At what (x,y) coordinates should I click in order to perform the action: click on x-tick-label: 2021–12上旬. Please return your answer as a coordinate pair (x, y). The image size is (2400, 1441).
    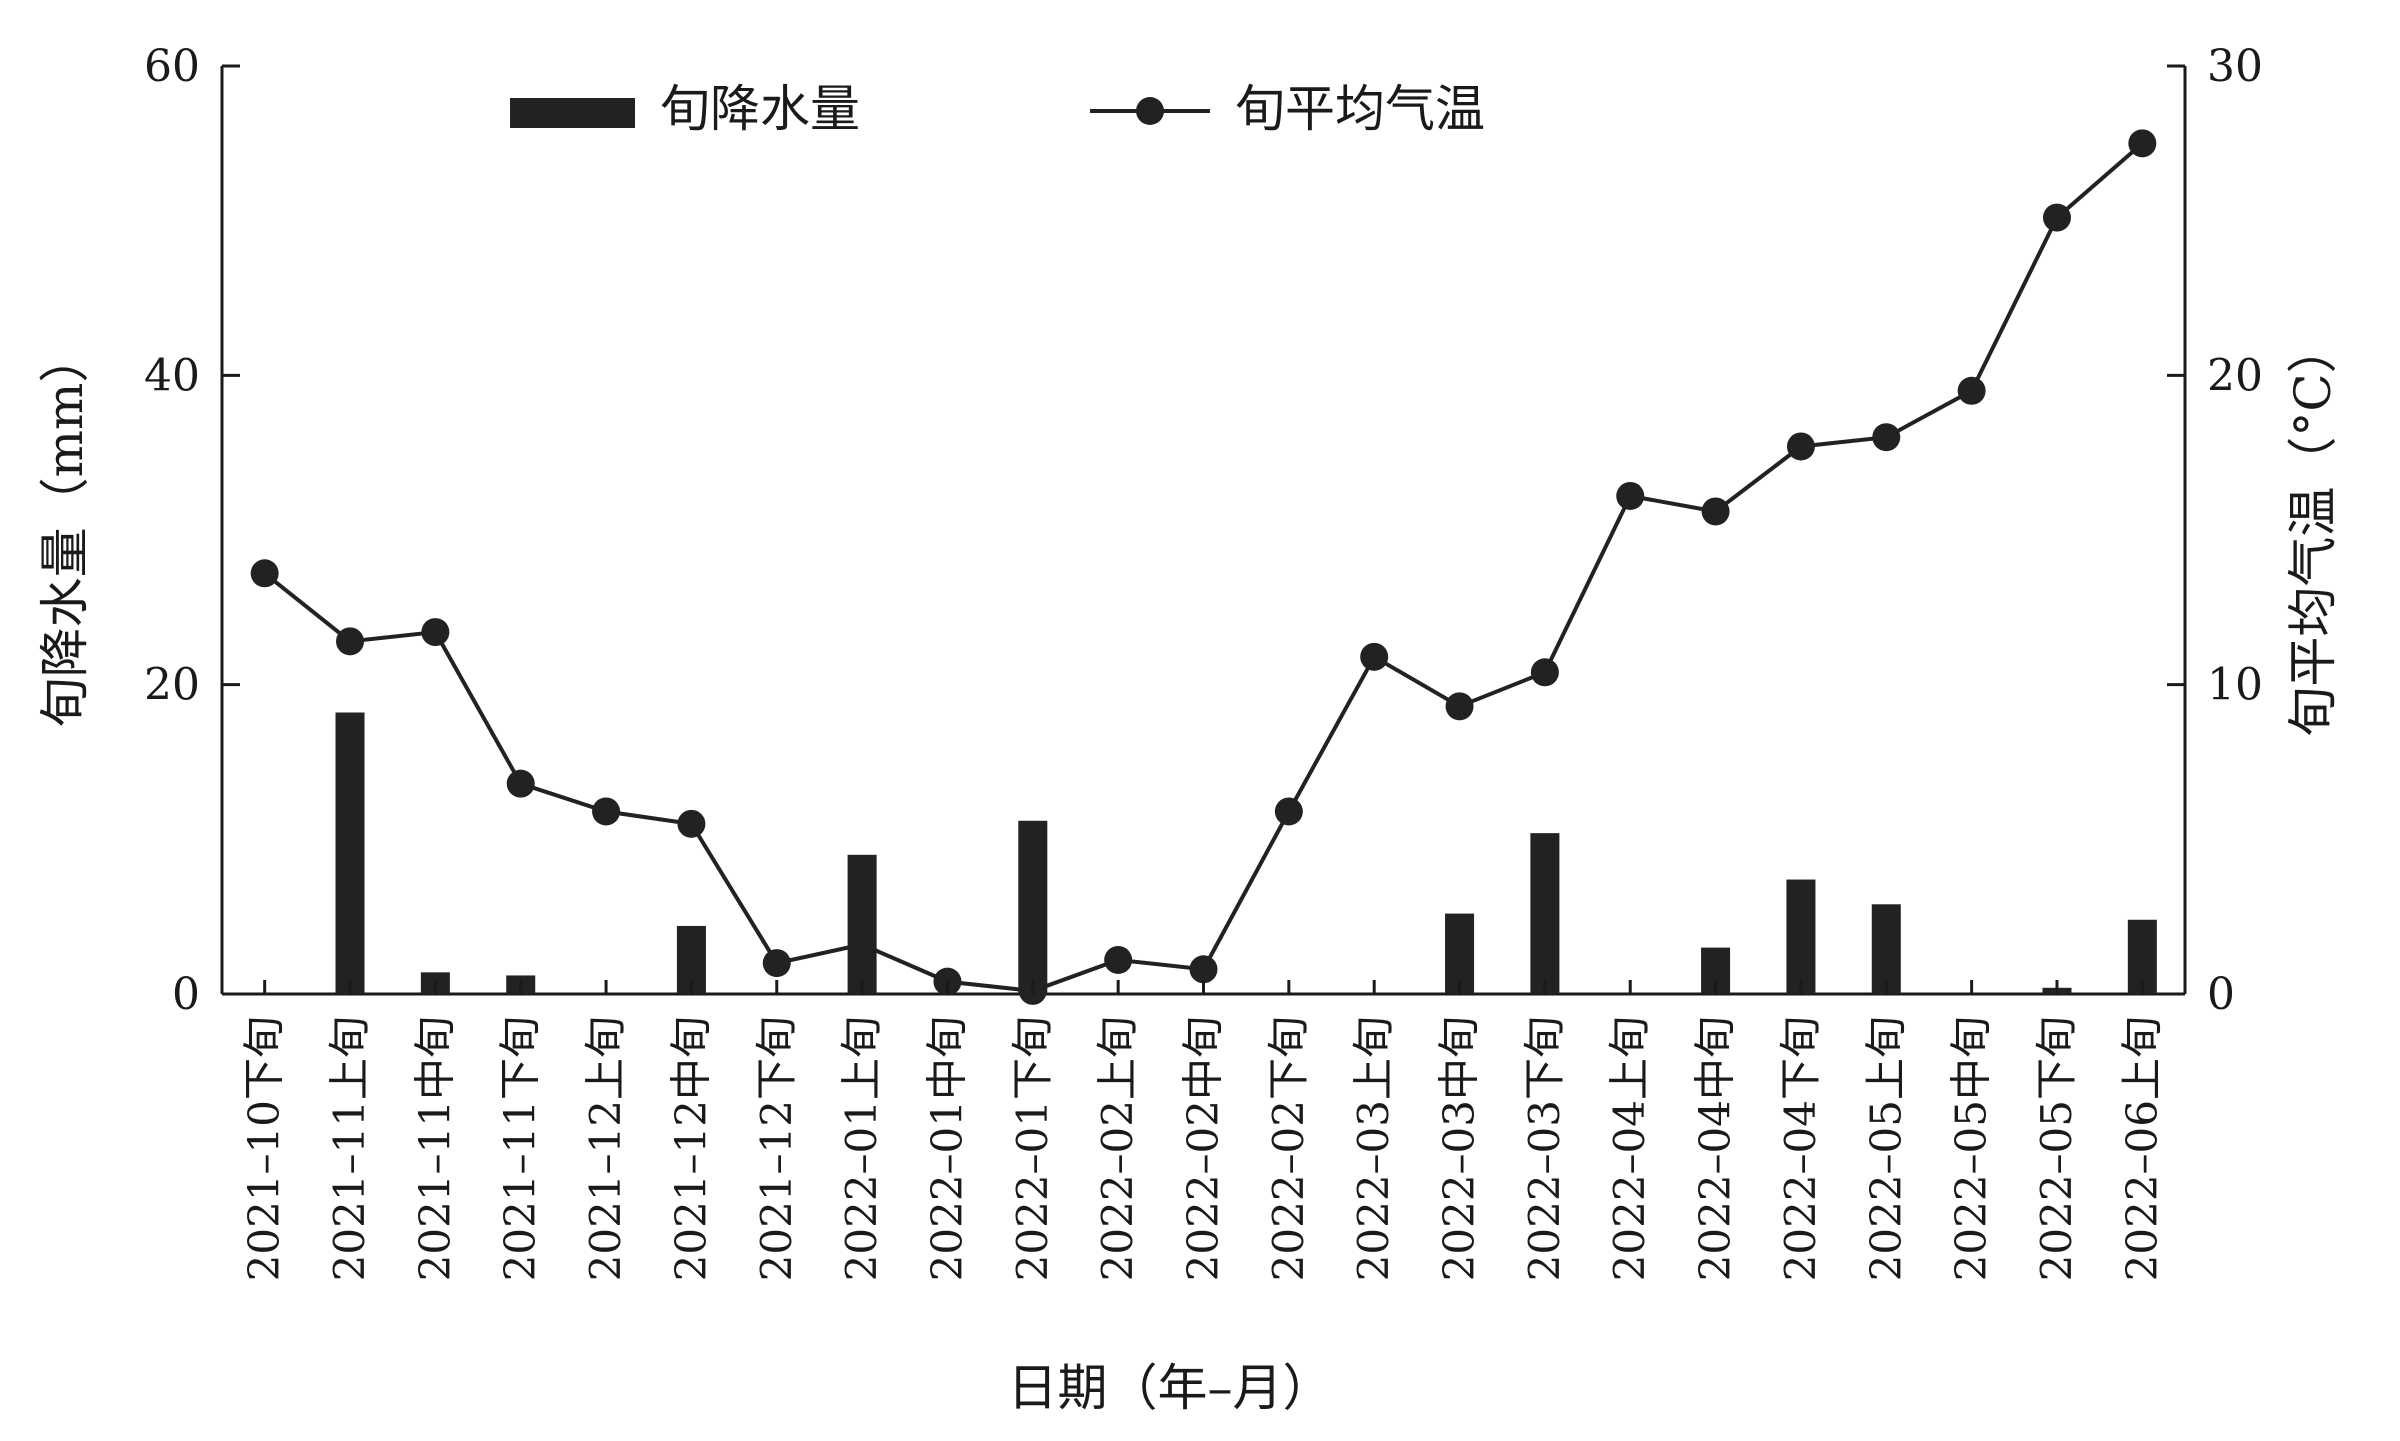
    Looking at the image, I should click on (605, 1148).